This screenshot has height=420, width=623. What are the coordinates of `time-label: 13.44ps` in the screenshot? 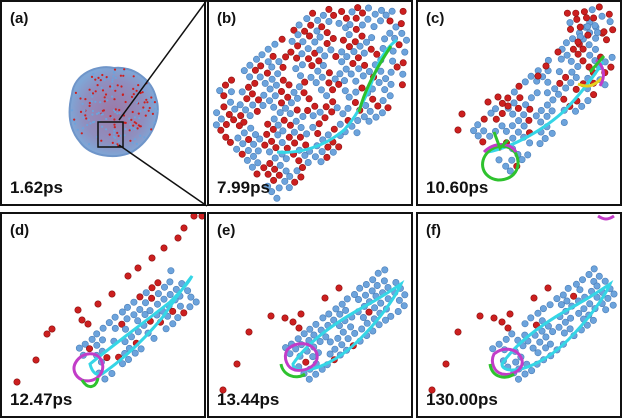 It's located at (248, 399).